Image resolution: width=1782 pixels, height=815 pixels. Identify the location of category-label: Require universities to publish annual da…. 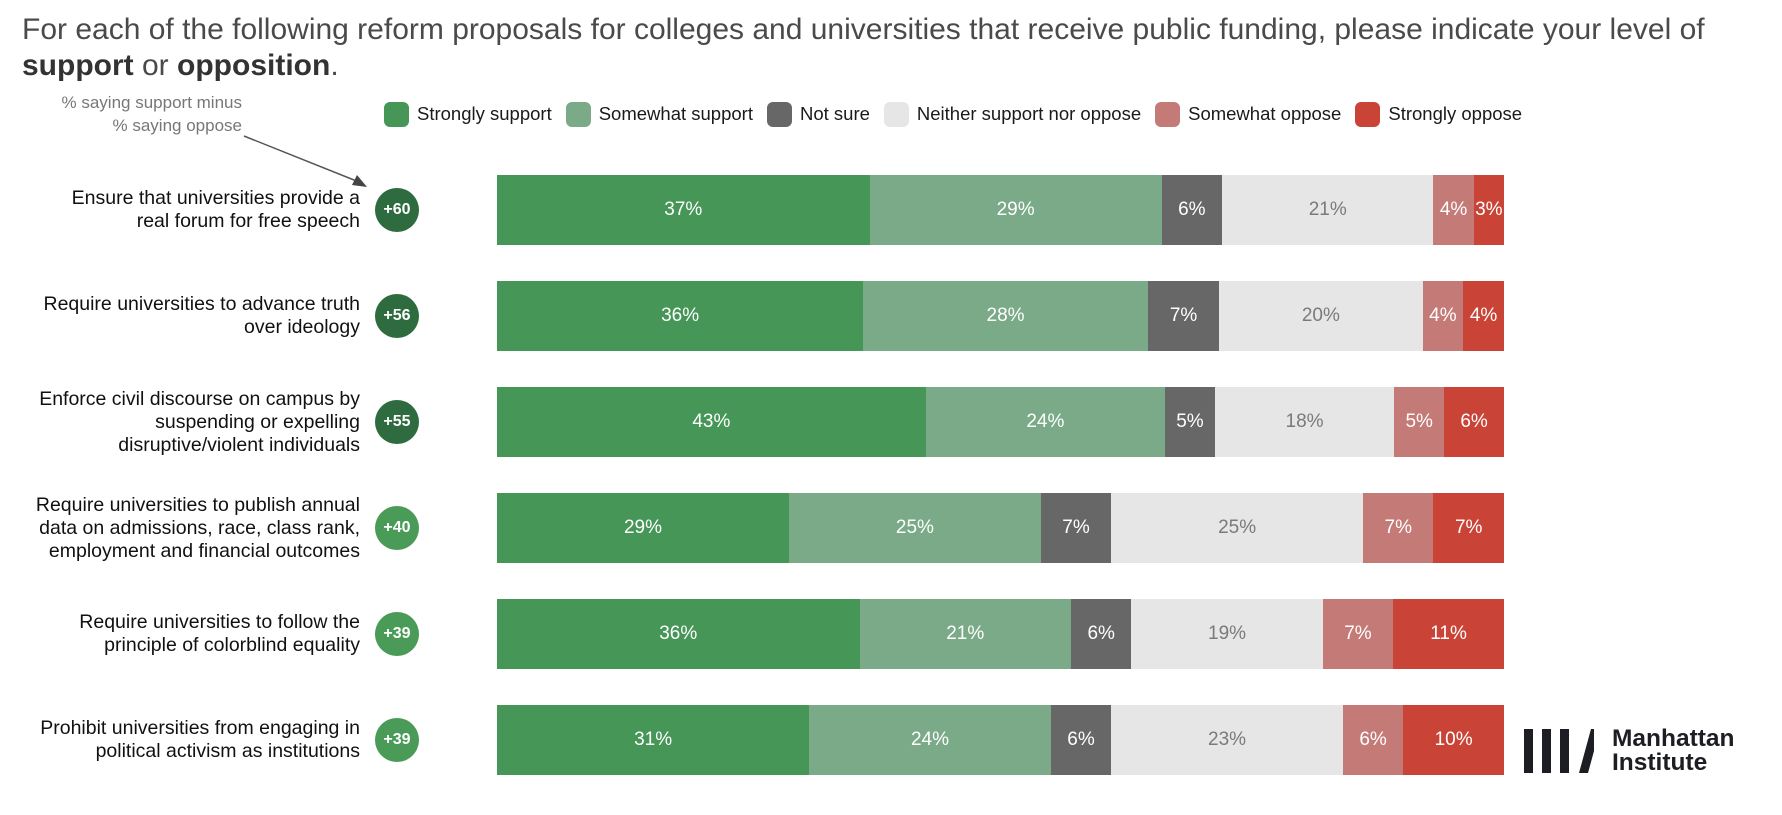
(190, 528).